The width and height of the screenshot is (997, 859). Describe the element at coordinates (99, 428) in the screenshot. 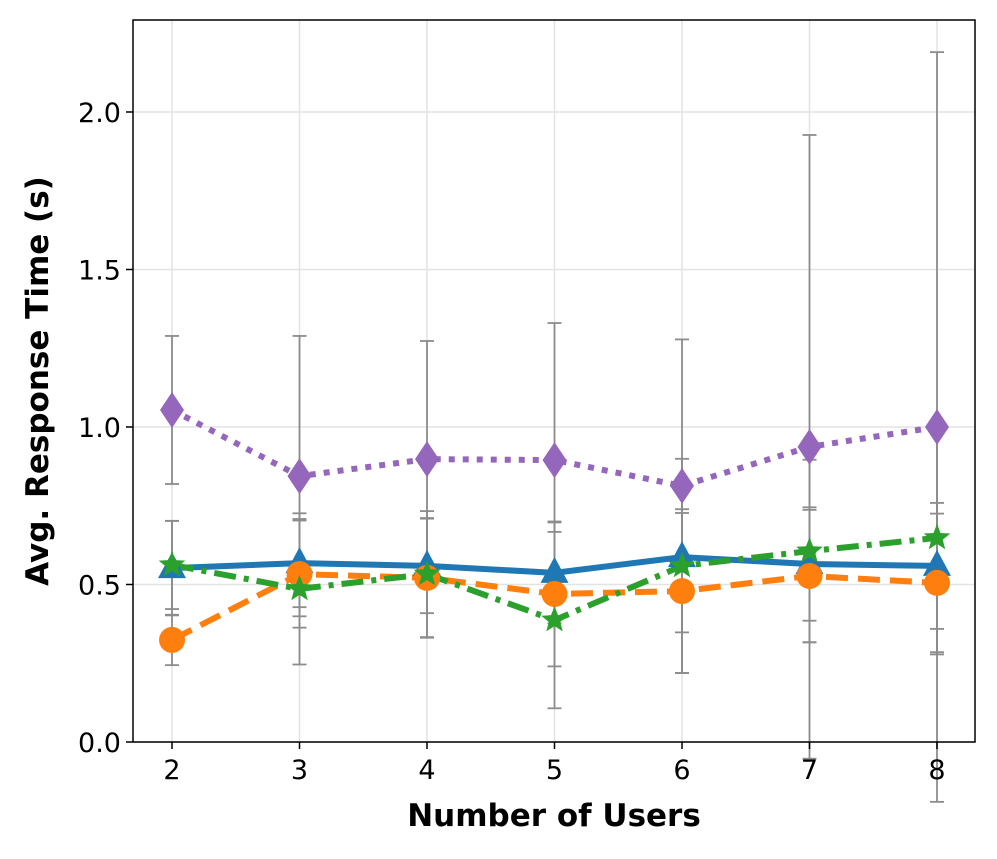

I see `y-tick-label: 1.0` at that location.